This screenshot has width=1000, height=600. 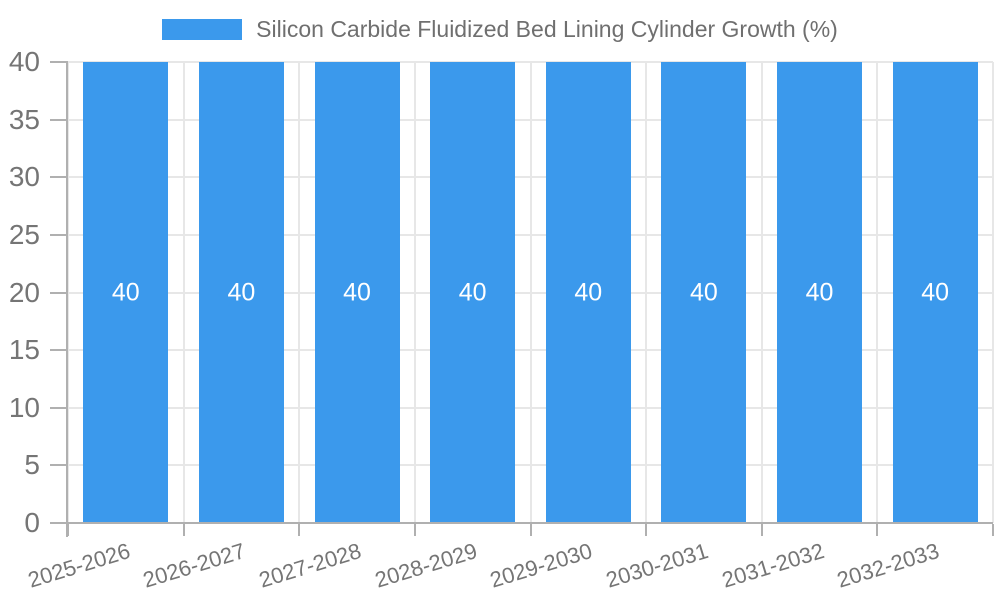 I want to click on y-tick-label: 15, so click(x=24, y=350).